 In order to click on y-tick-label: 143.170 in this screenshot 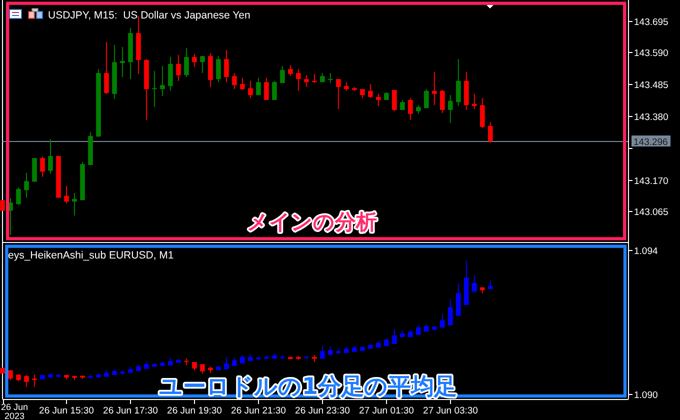, I will do `click(651, 181)`.